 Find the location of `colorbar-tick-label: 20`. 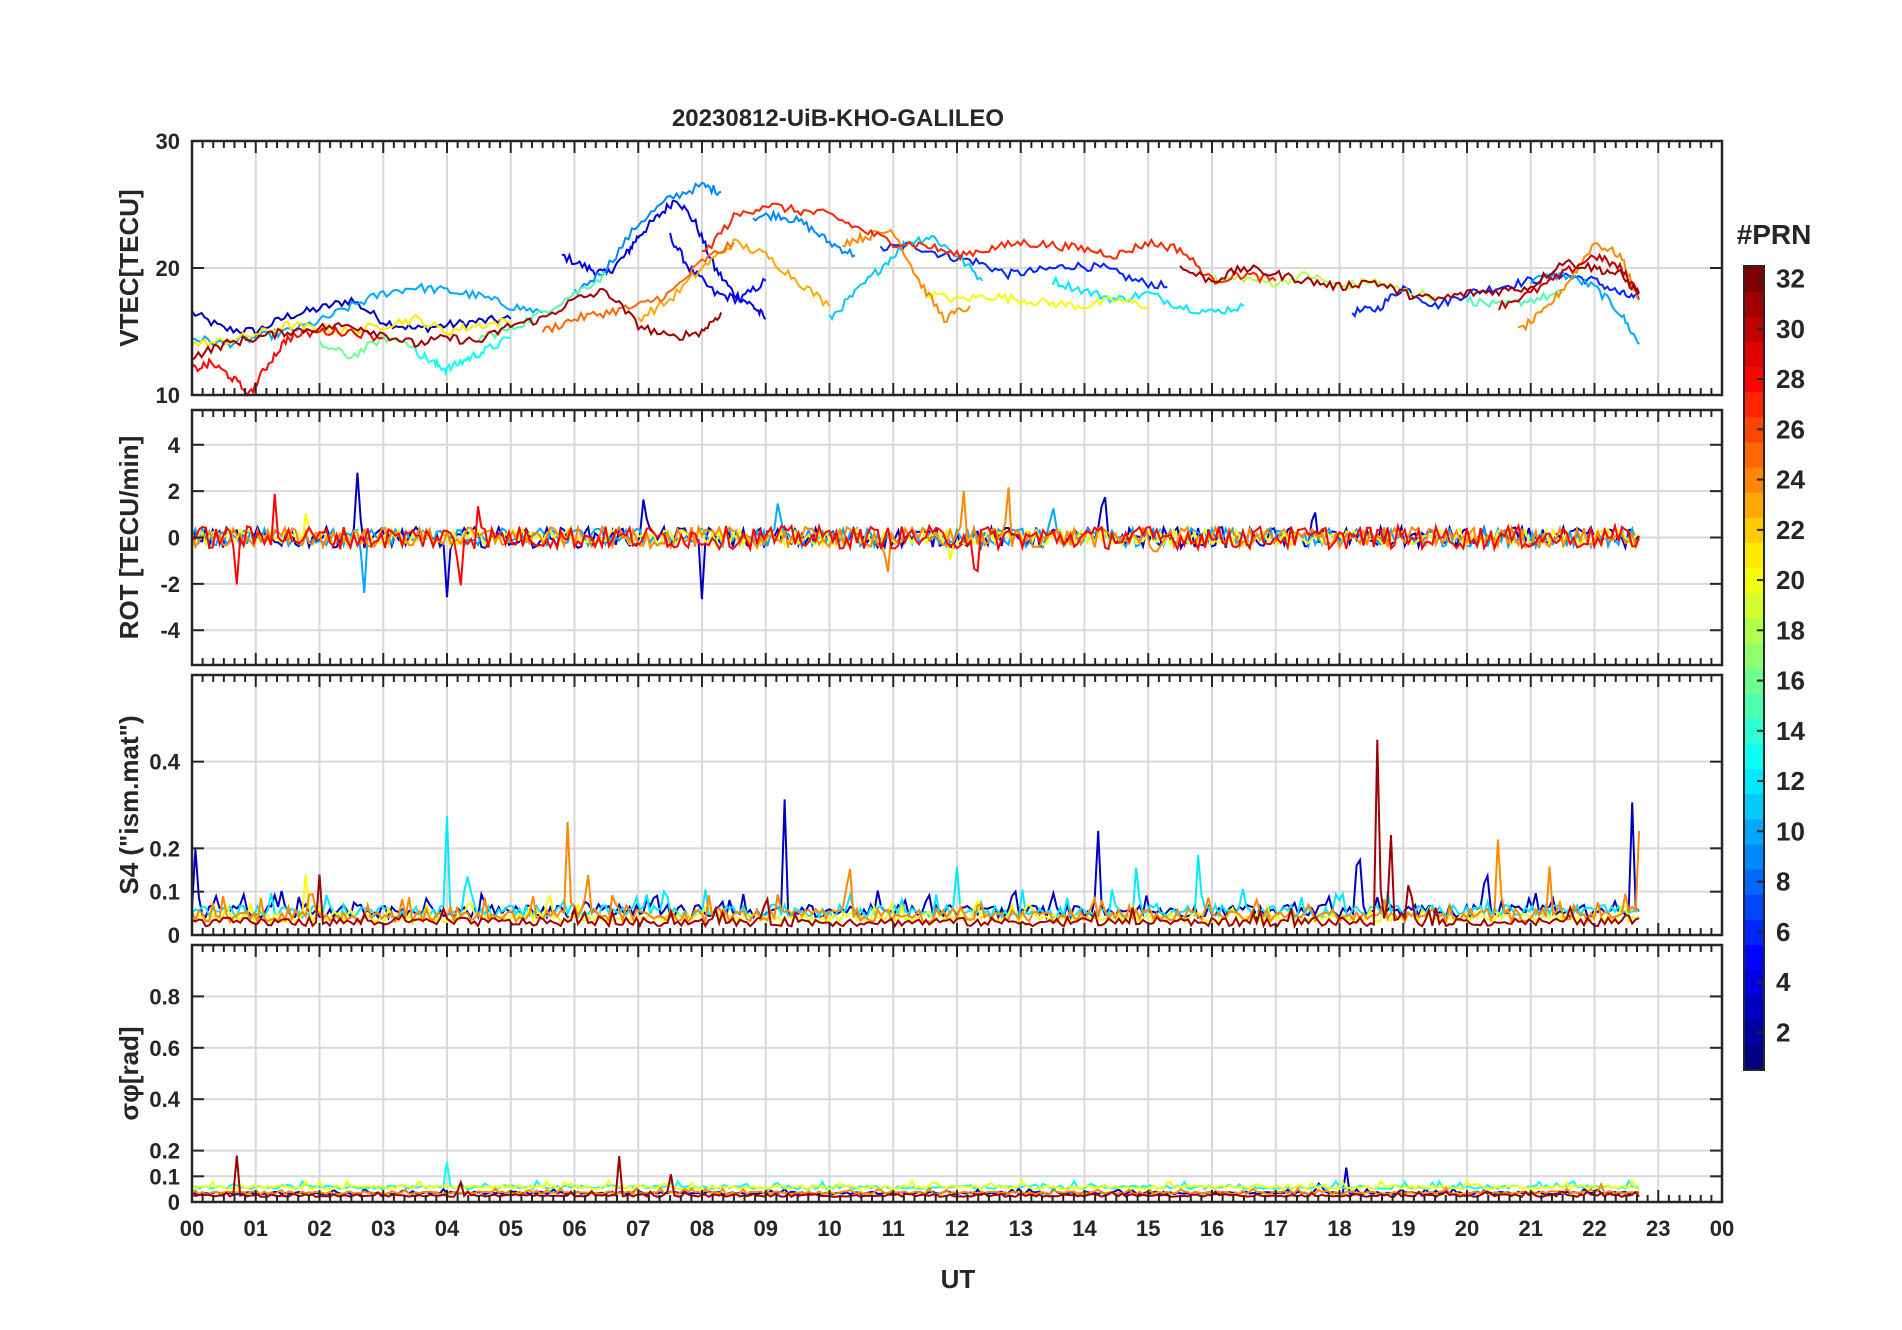

colorbar-tick-label: 20 is located at coordinates (1790, 580).